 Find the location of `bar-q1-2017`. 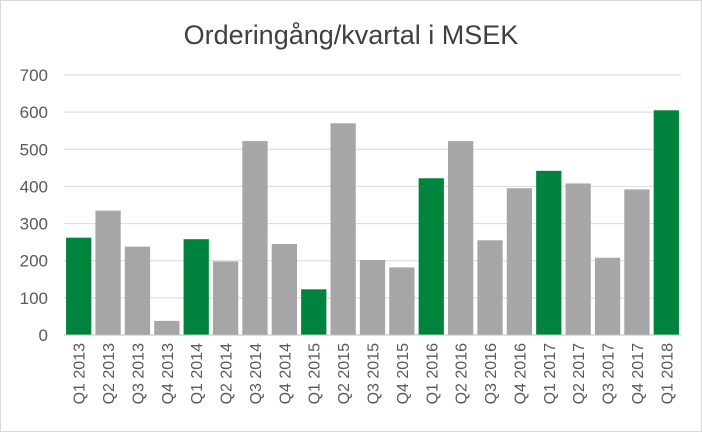

bar-q1-2017 is located at coordinates (549, 252).